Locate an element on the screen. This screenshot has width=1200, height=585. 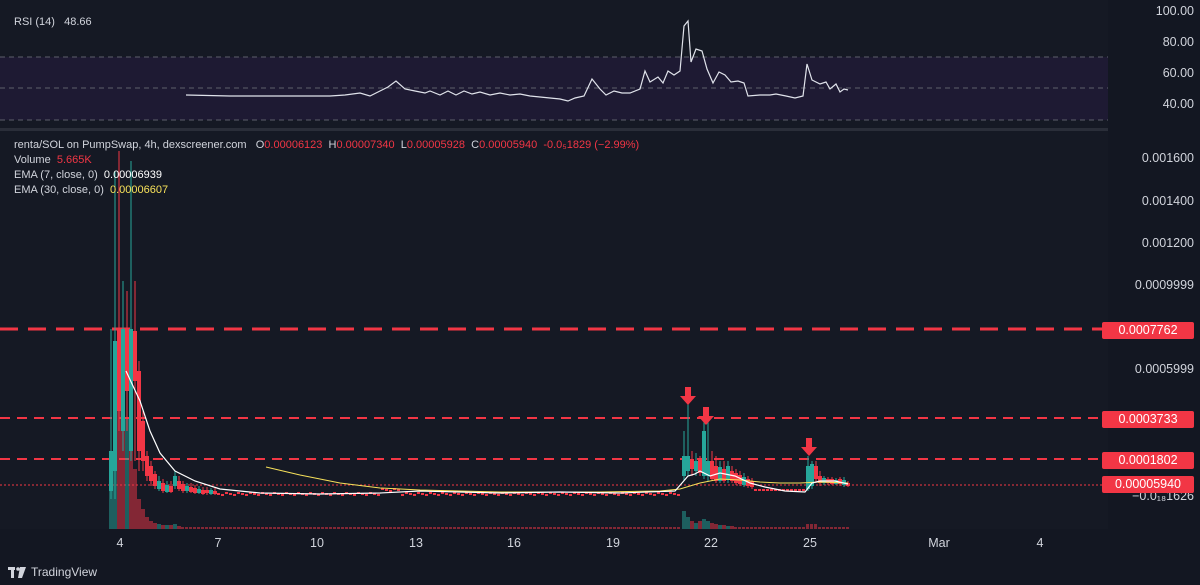
time-tick: Mar is located at coordinates (939, 543).